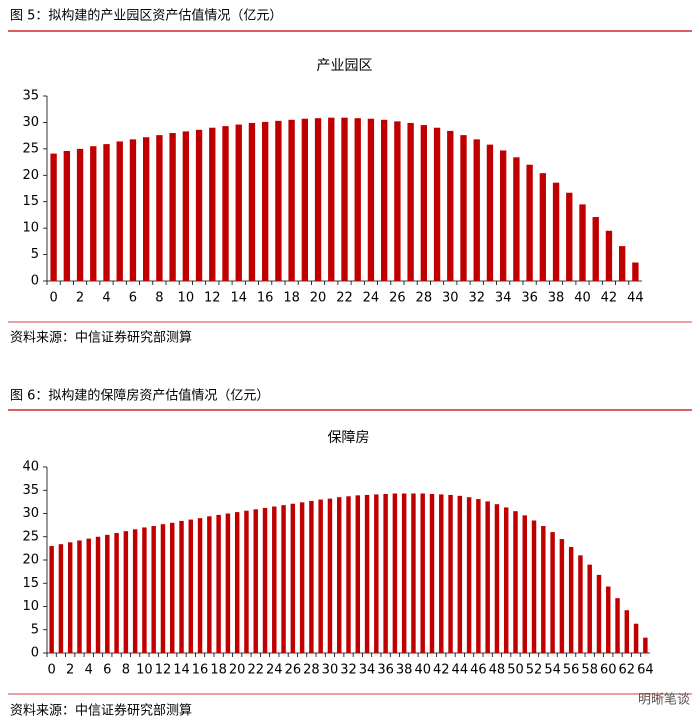 This screenshot has height=728, width=700. Describe the element at coordinates (107, 670) in the screenshot. I see `x-tick-label: 6` at that location.